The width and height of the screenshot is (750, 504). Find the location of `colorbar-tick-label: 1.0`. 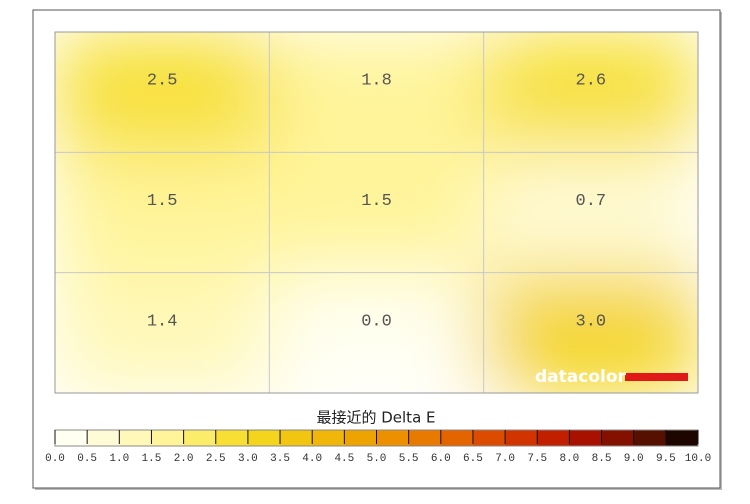

colorbar-tick-label: 1.0 is located at coordinates (119, 459).